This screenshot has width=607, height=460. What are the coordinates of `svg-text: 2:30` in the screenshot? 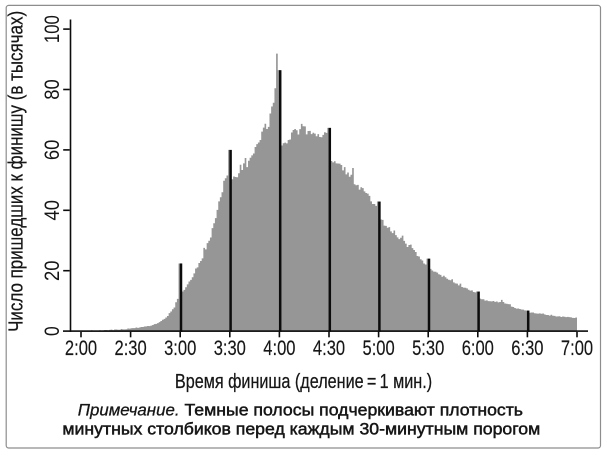 It's located at (131, 348).